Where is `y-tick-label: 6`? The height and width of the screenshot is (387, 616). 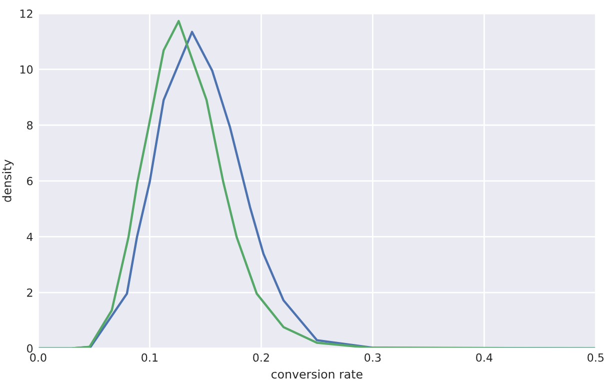 y-tick-label: 6 is located at coordinates (30, 181).